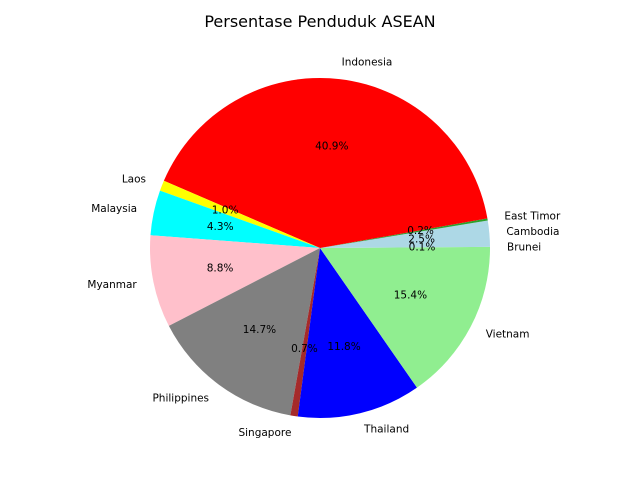 The width and height of the screenshot is (640, 480). What do you see at coordinates (235, 219) in the screenshot?
I see `pie-slice-malaysia` at bounding box center [235, 219].